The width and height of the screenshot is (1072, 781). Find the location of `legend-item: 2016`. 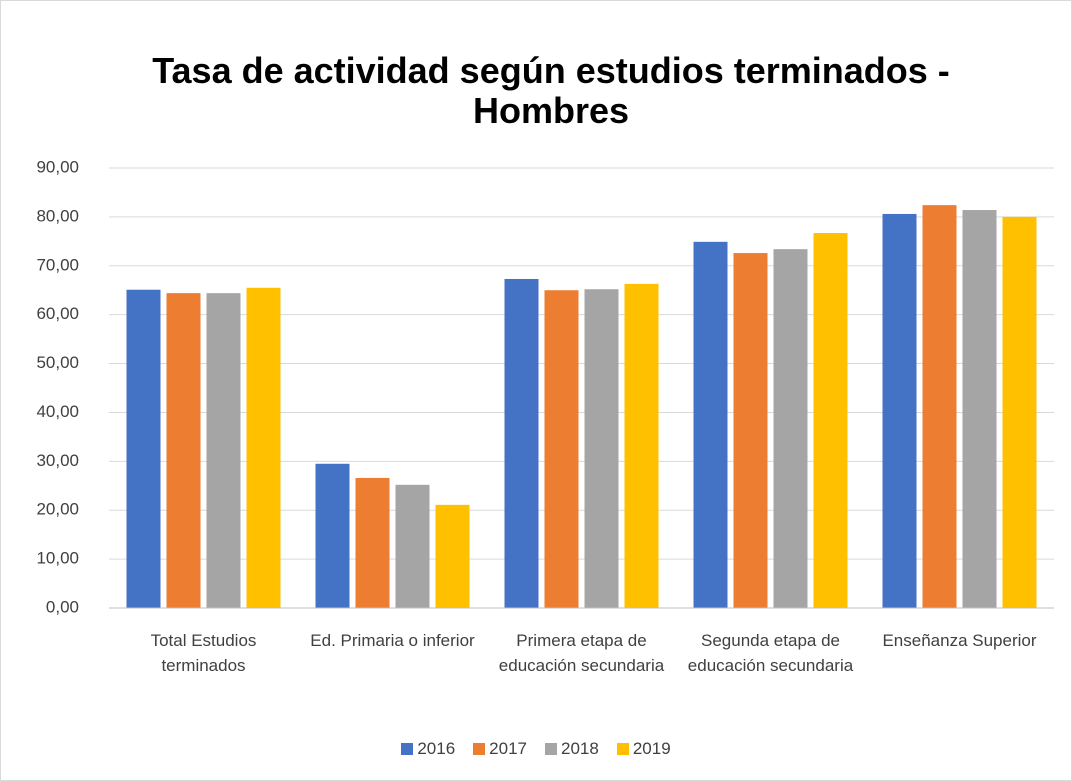

legend-item: 2016 is located at coordinates (428, 749).